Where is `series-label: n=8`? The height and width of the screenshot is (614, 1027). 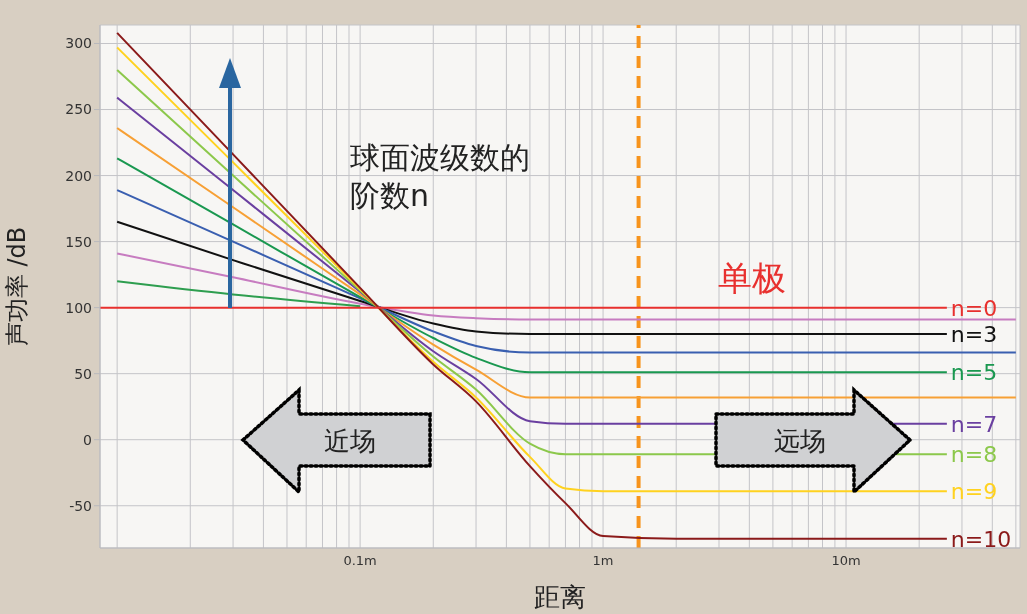
series-label: n=8 is located at coordinates (974, 455).